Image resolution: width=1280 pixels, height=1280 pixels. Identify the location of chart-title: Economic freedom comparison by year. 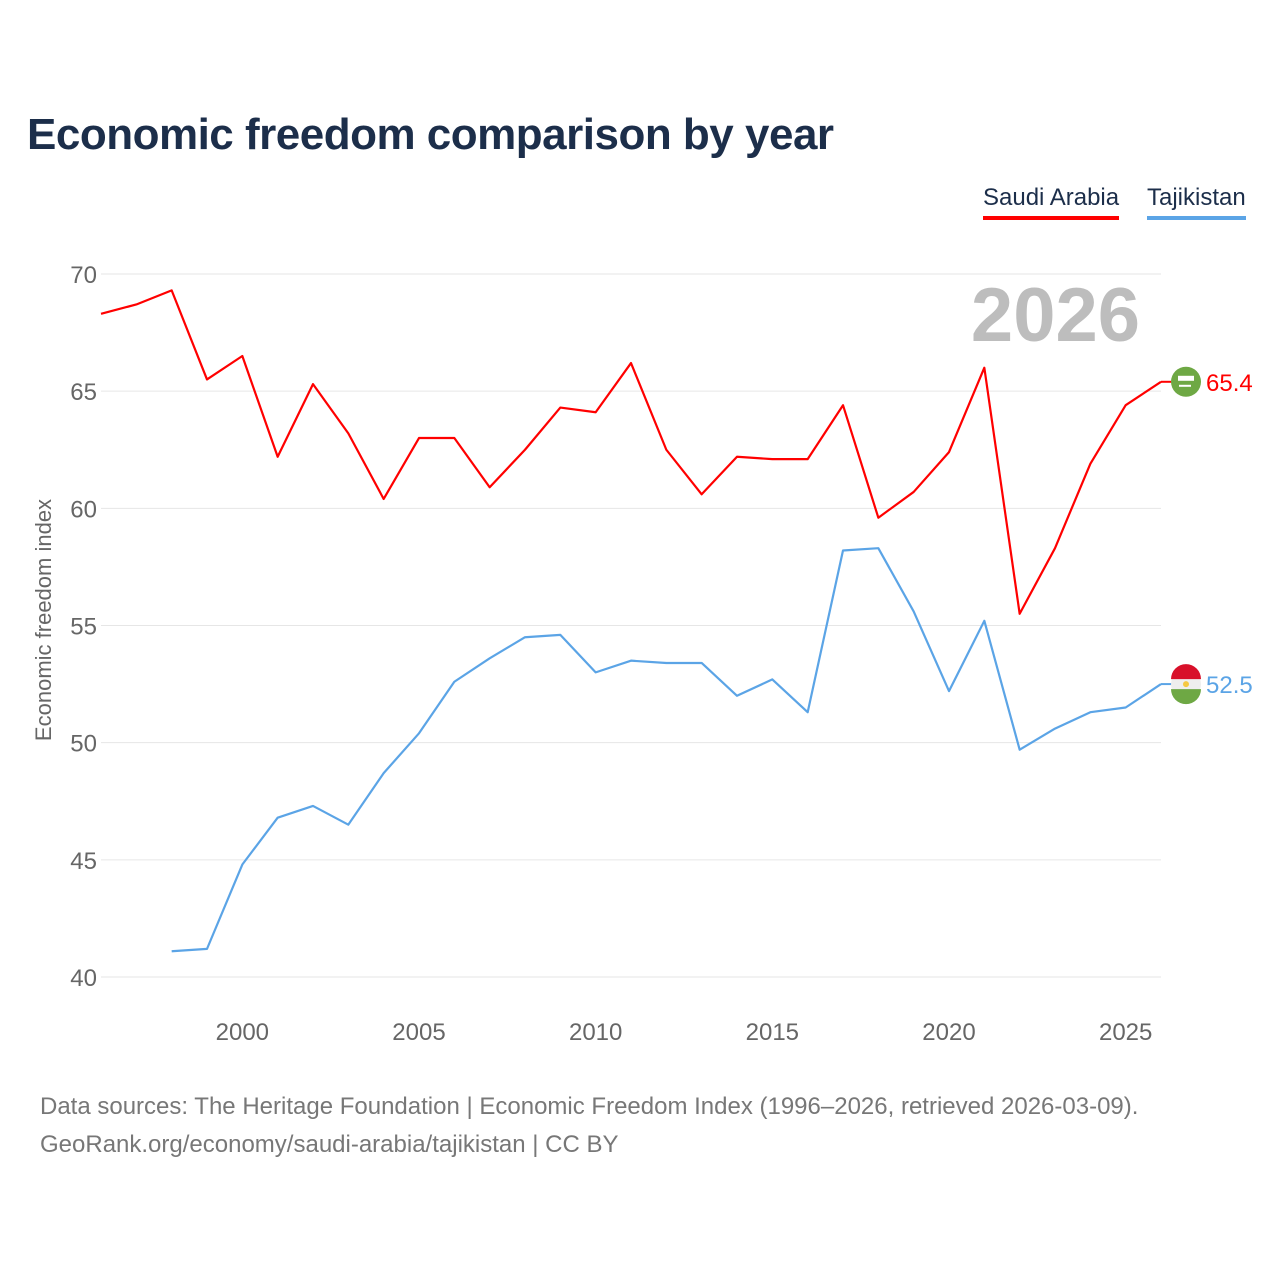
(430, 134).